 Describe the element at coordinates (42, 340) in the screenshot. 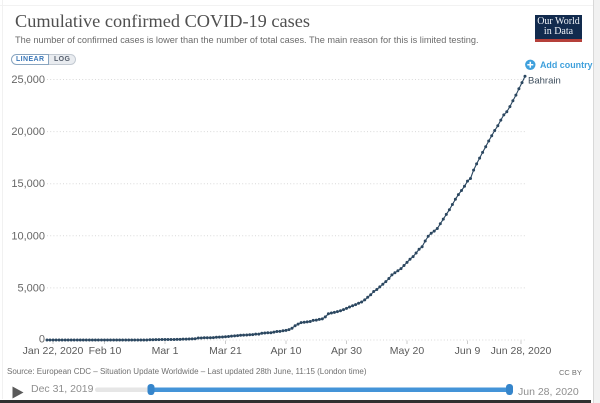

I see `svg-text: 0` at that location.